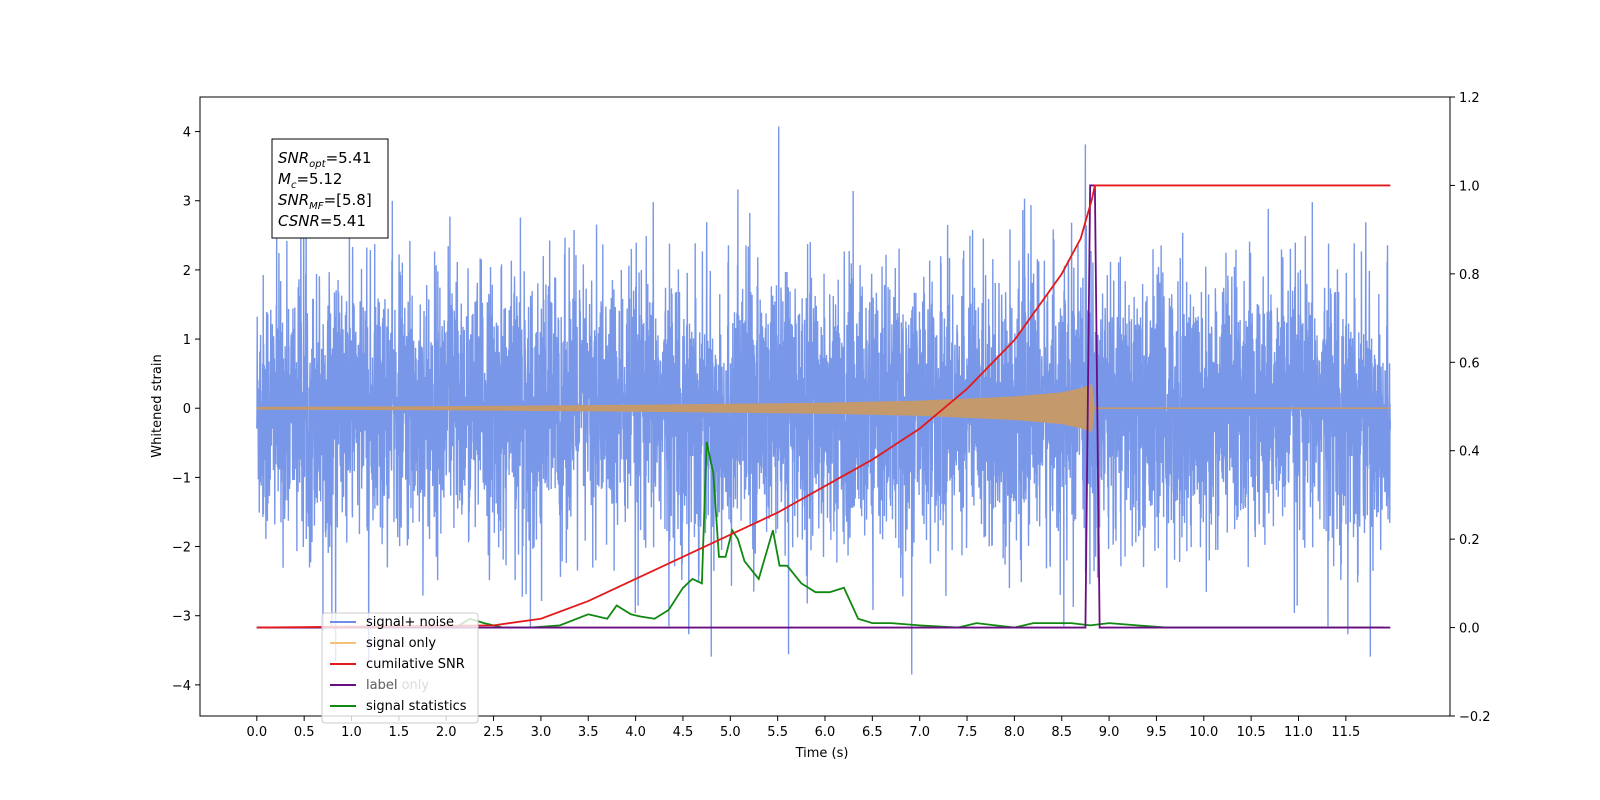 This screenshot has height=800, width=1600. I want to click on annotation-line: SNRopt=5.41, so click(325, 159).